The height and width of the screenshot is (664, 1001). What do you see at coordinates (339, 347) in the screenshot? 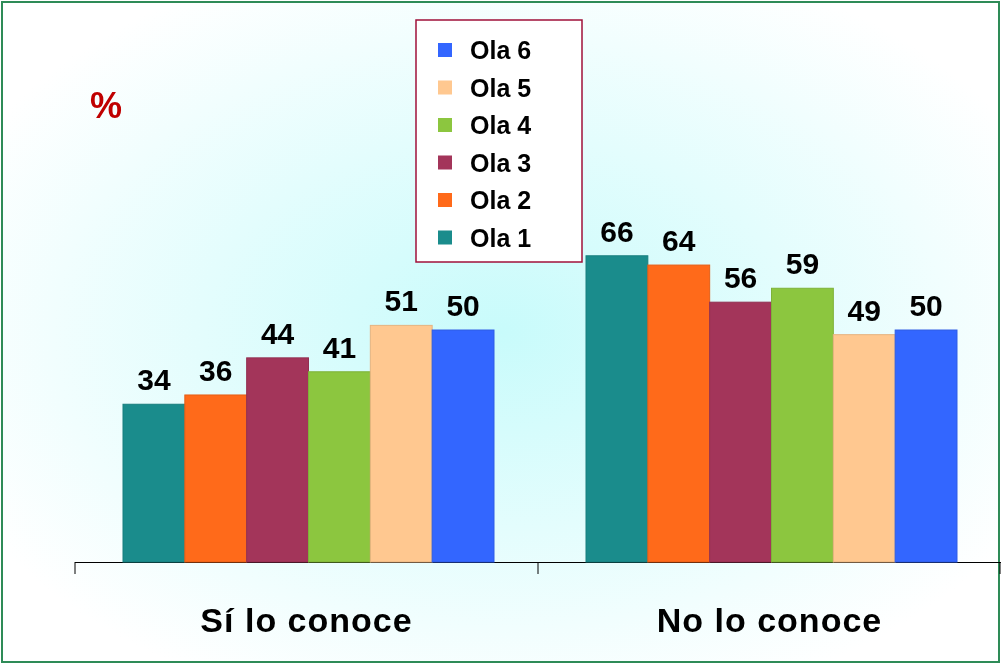
I see `data-label: 41` at bounding box center [339, 347].